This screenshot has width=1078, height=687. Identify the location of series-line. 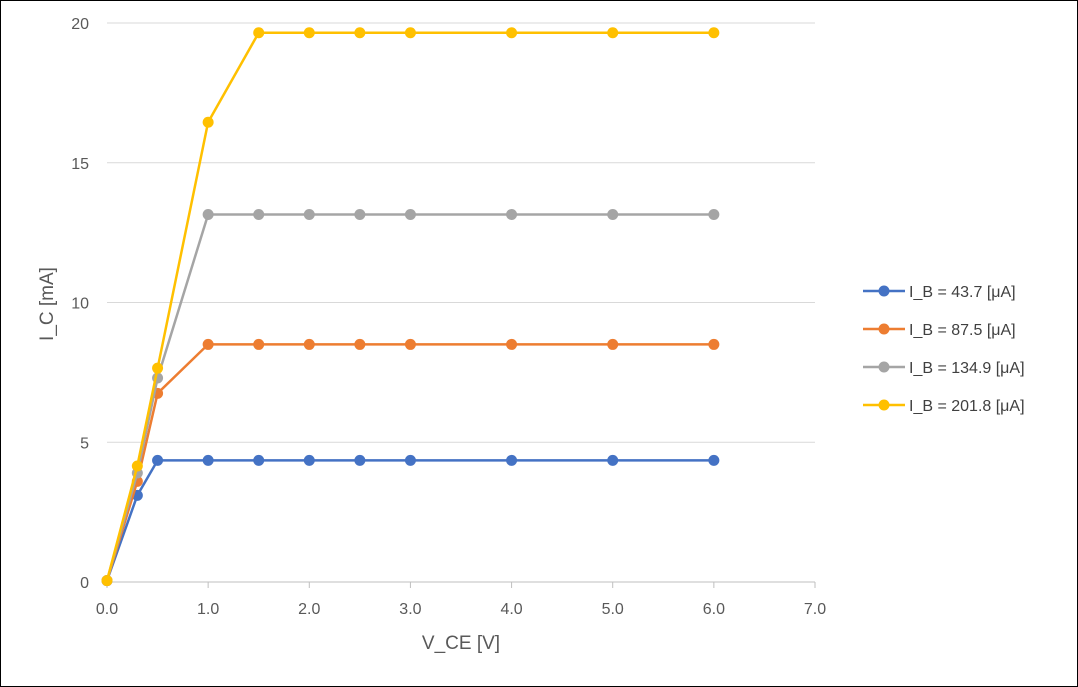
(409, 520).